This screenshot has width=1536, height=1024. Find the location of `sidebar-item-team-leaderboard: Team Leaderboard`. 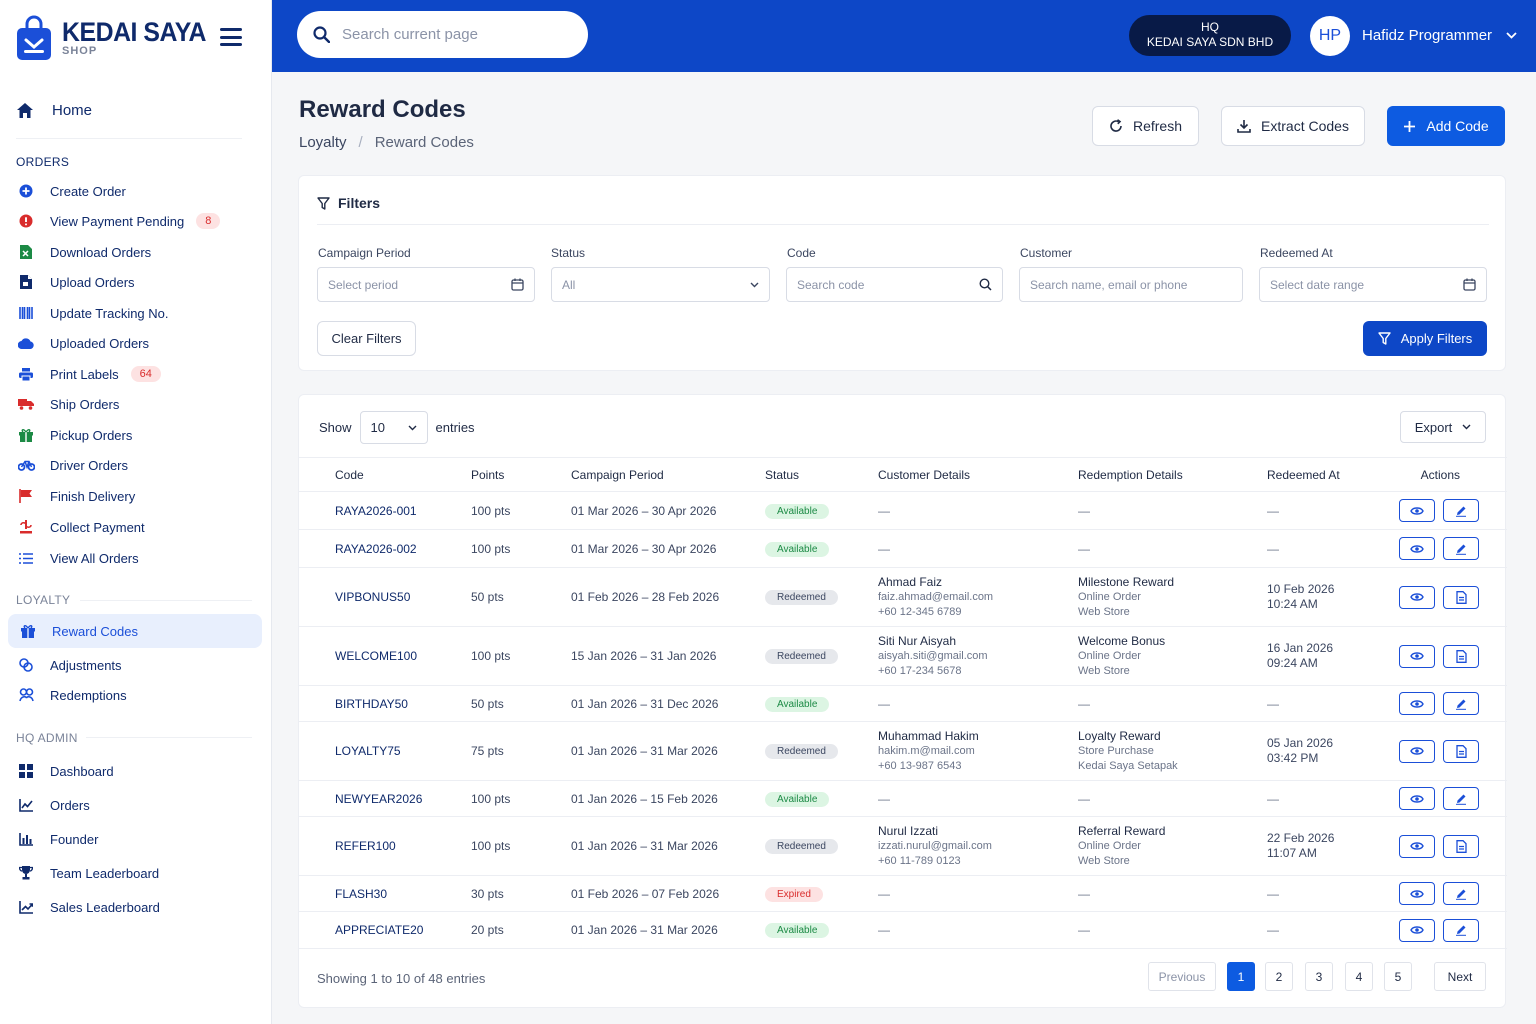

sidebar-item-team-leaderboard: Team Leaderboard is located at coordinates (131, 873).